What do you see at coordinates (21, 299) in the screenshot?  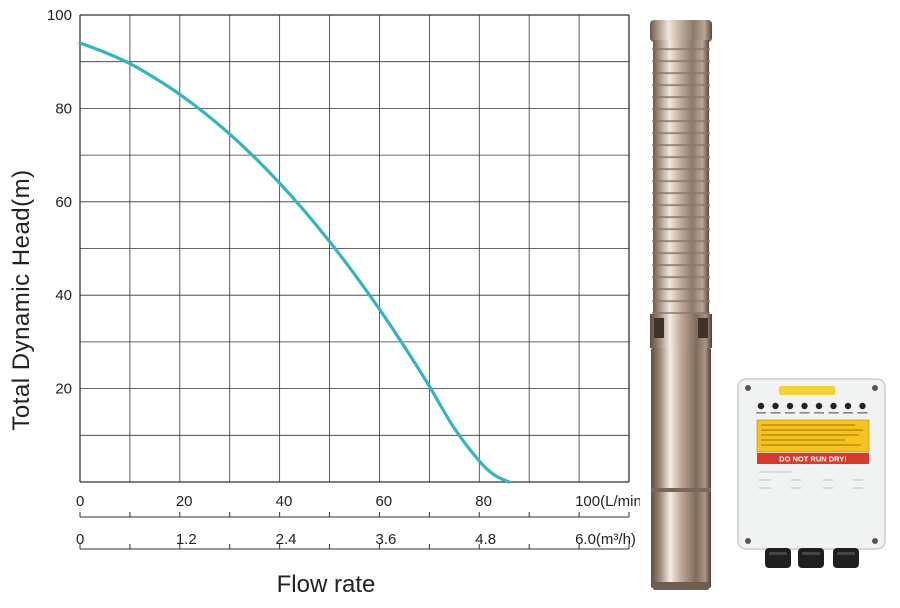 I see `y-axis-label: Total Dynamic Head(m)` at bounding box center [21, 299].